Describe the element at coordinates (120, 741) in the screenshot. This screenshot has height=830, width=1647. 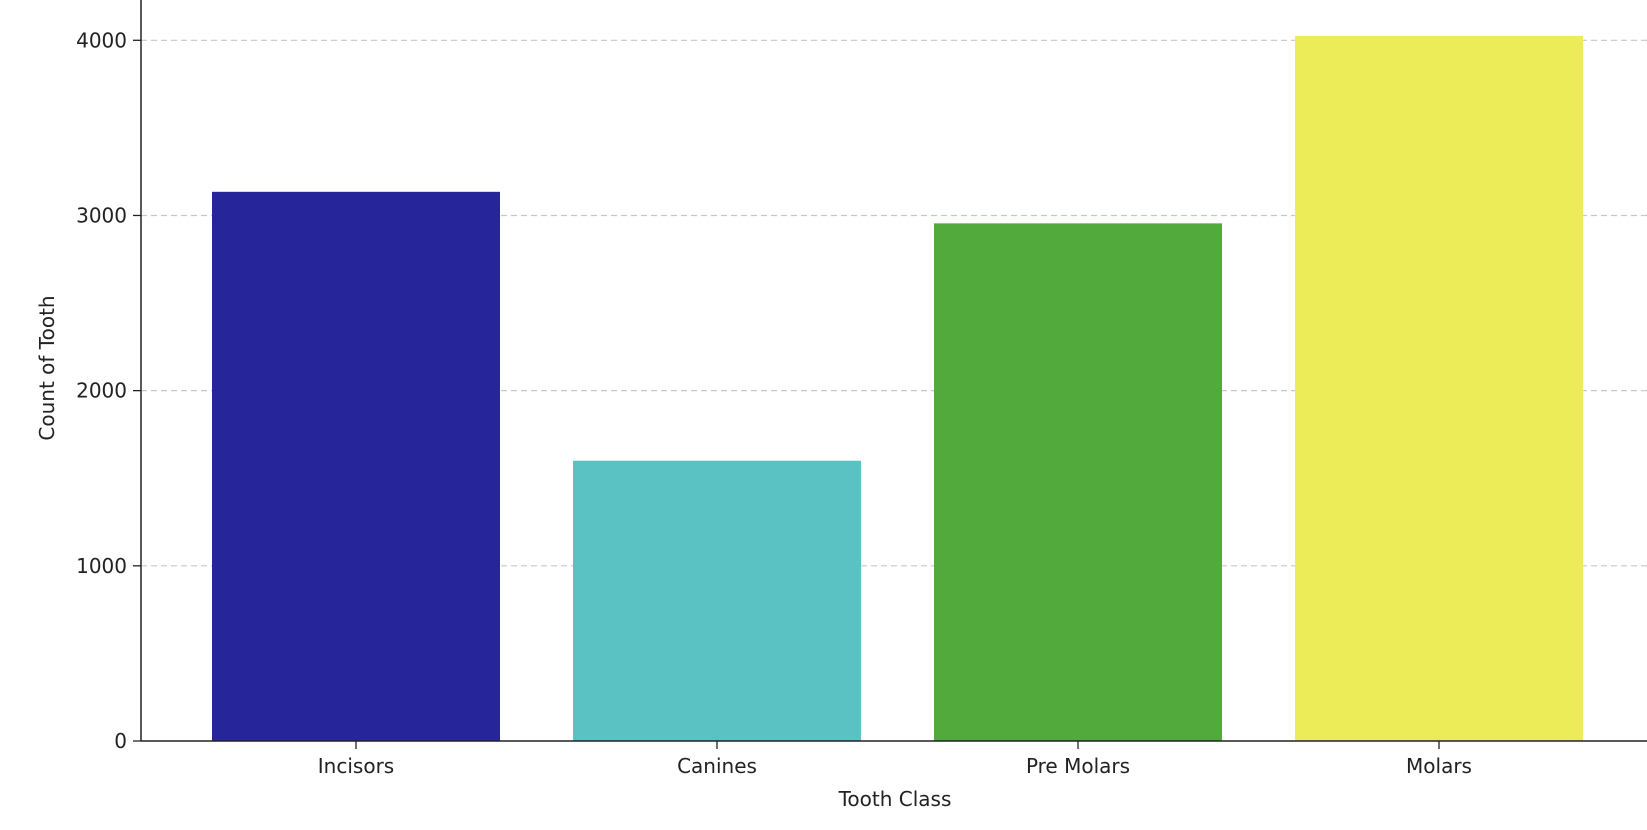
I see `y-tick-label: 0` at that location.